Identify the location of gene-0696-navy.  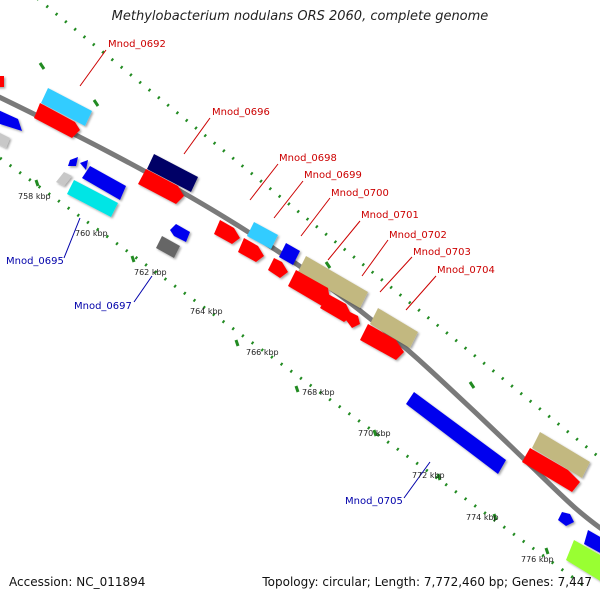
(172, 173).